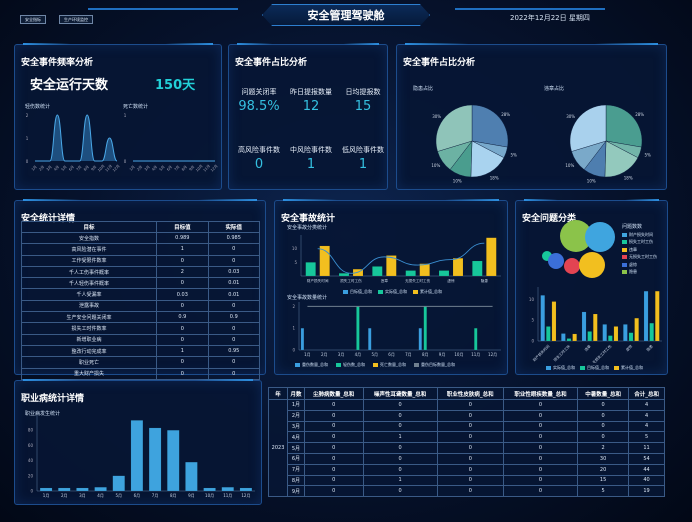  Describe the element at coordinates (315, 364) in the screenshot. I see `legend-label: 重伤数量_总和` at that location.